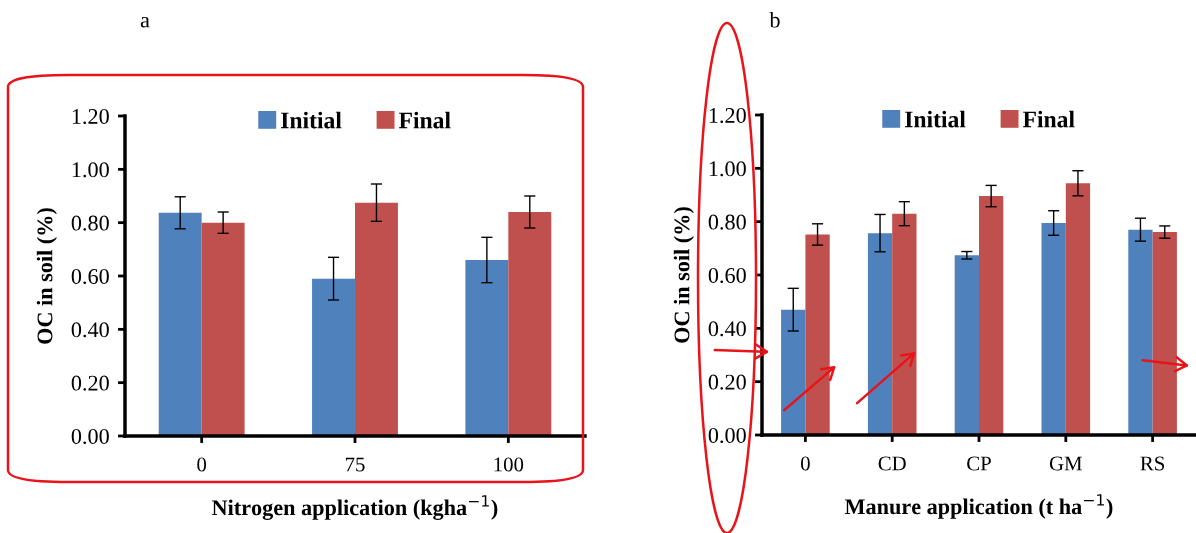  Describe the element at coordinates (1152, 463) in the screenshot. I see `x-tick-label: RS` at that location.